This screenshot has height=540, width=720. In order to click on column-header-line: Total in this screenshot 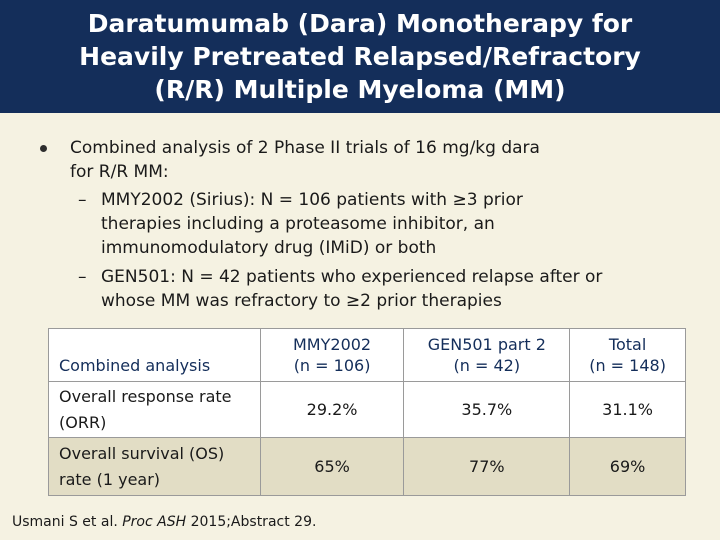, I will do `click(627, 344)`.